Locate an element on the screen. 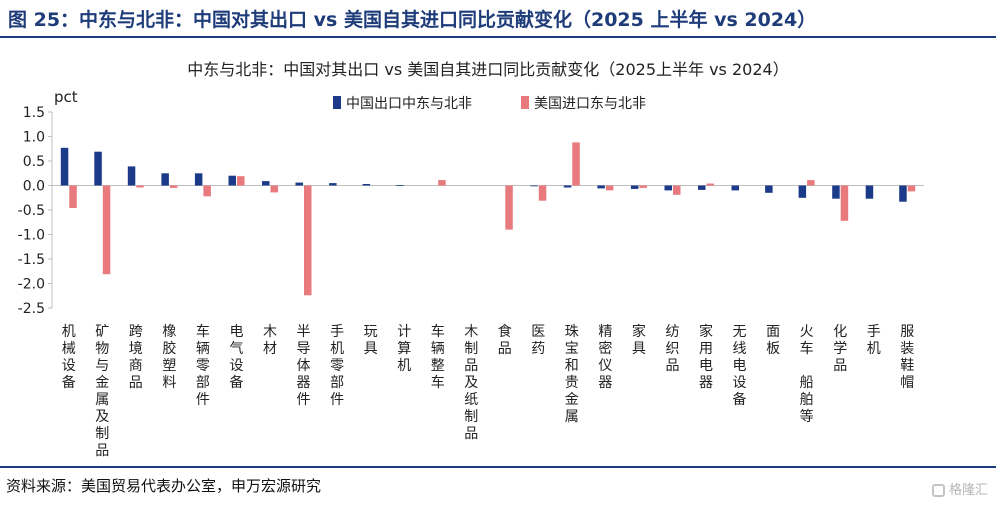  x-category-label: 家具 is located at coordinates (639, 340).